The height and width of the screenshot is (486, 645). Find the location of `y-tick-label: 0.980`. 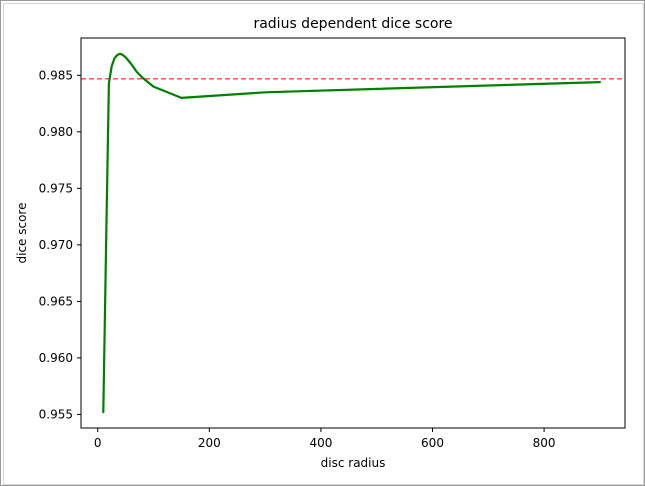

y-tick-label: 0.980 is located at coordinates (56, 132).